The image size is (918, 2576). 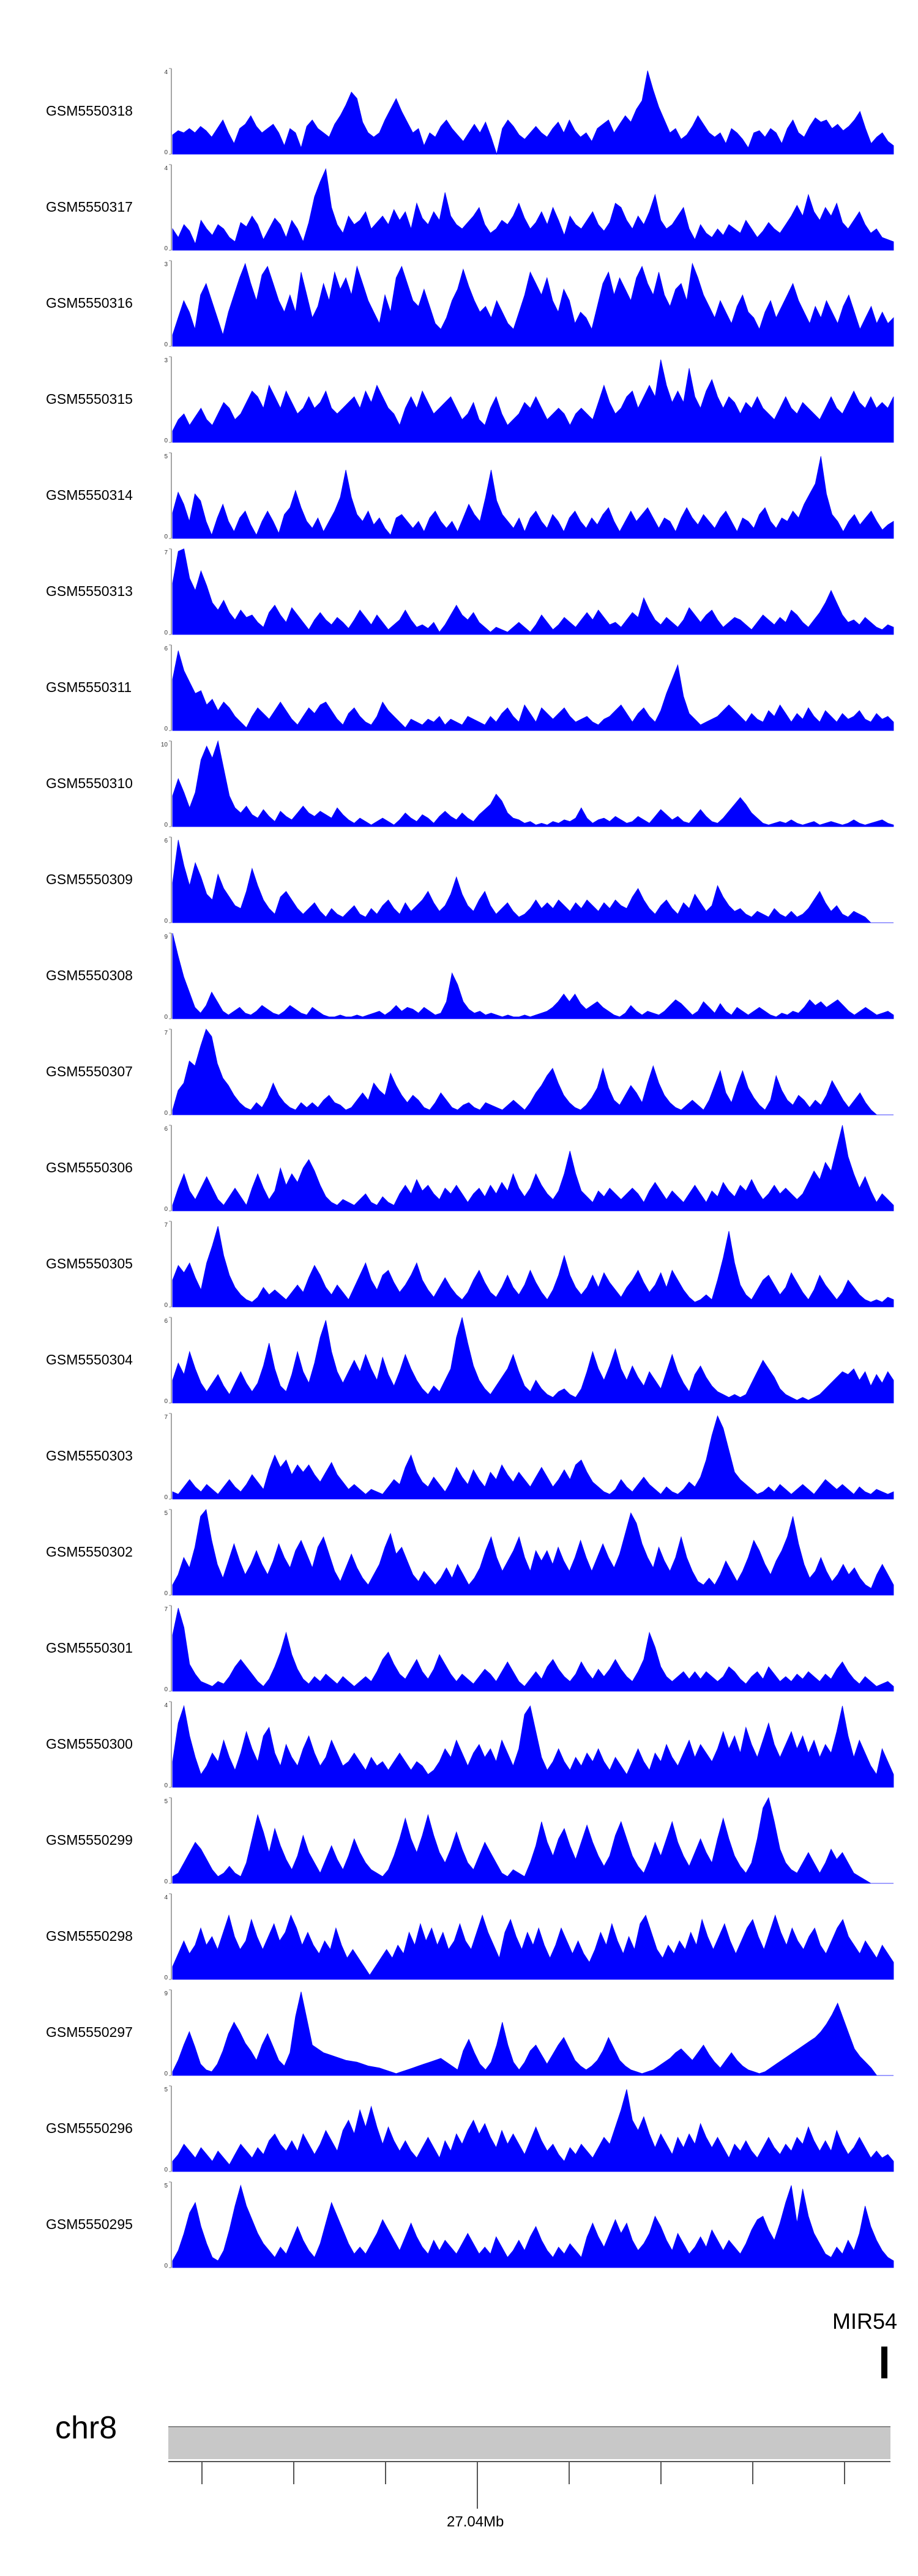 I want to click on track-label: GSM5550309, so click(x=89, y=879).